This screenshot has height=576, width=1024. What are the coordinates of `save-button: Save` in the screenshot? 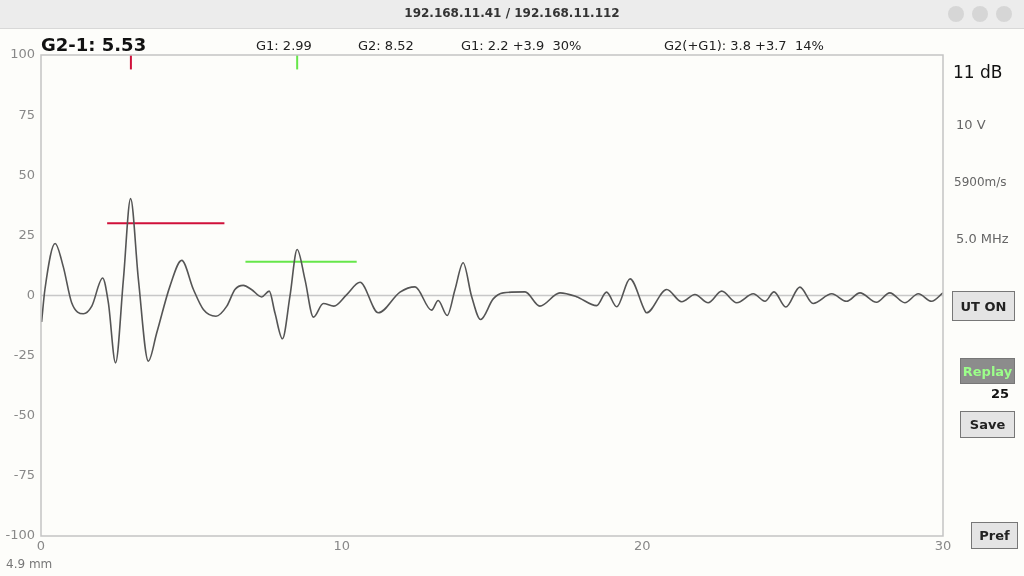 It's located at (987, 424).